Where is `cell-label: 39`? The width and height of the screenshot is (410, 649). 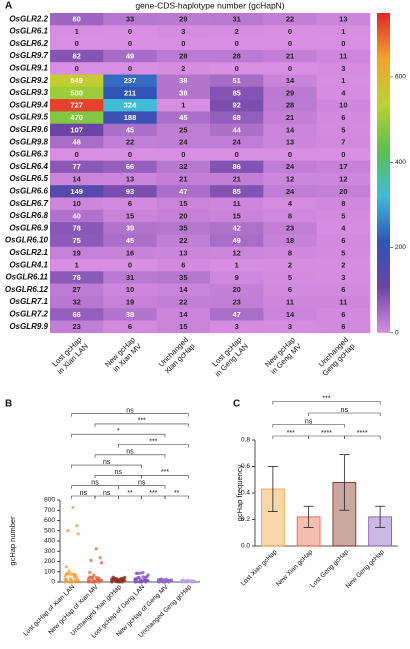 cell-label: 39 is located at coordinates (130, 228).